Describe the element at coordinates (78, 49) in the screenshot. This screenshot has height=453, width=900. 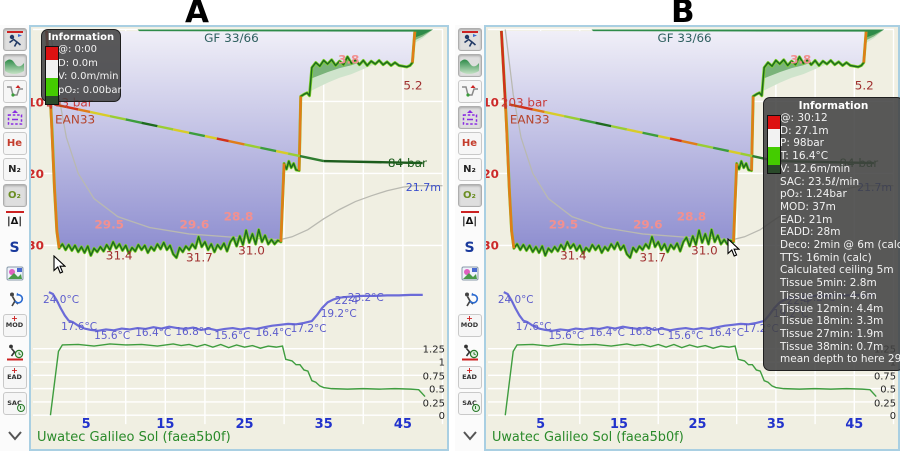
I see `tooltip-row: @: 0:00` at that location.